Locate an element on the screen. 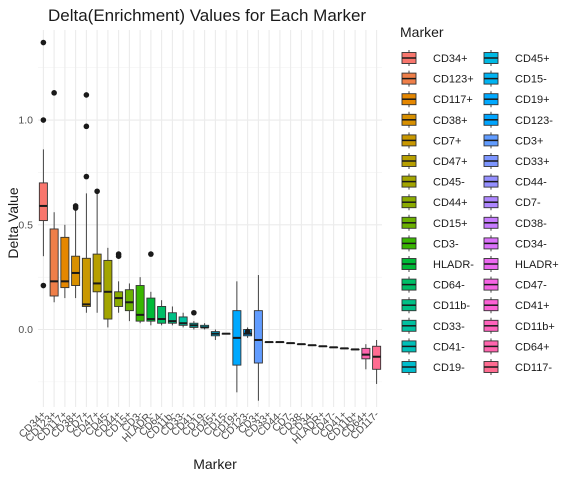 This screenshot has height=480, width=576. legend-label: CD11b- is located at coordinates (451, 306).